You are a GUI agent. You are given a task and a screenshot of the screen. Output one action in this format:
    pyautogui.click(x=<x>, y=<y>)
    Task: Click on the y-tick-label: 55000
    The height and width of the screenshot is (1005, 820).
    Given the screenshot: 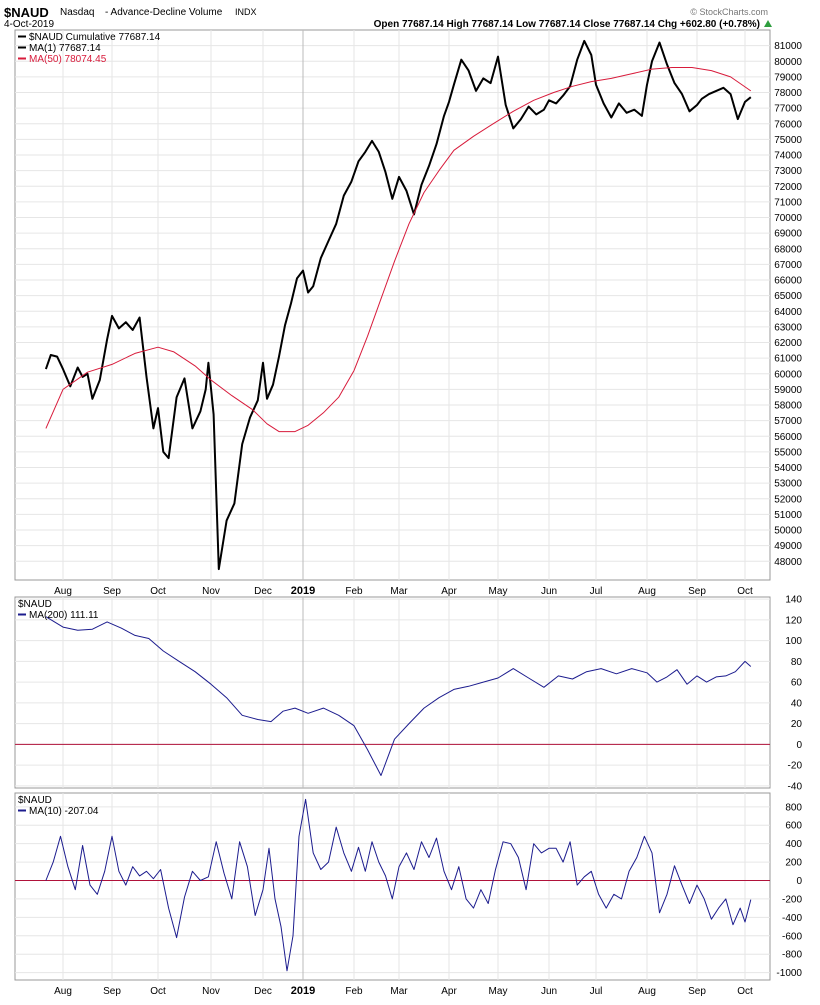 What is the action you would take?
    pyautogui.click(x=788, y=452)
    